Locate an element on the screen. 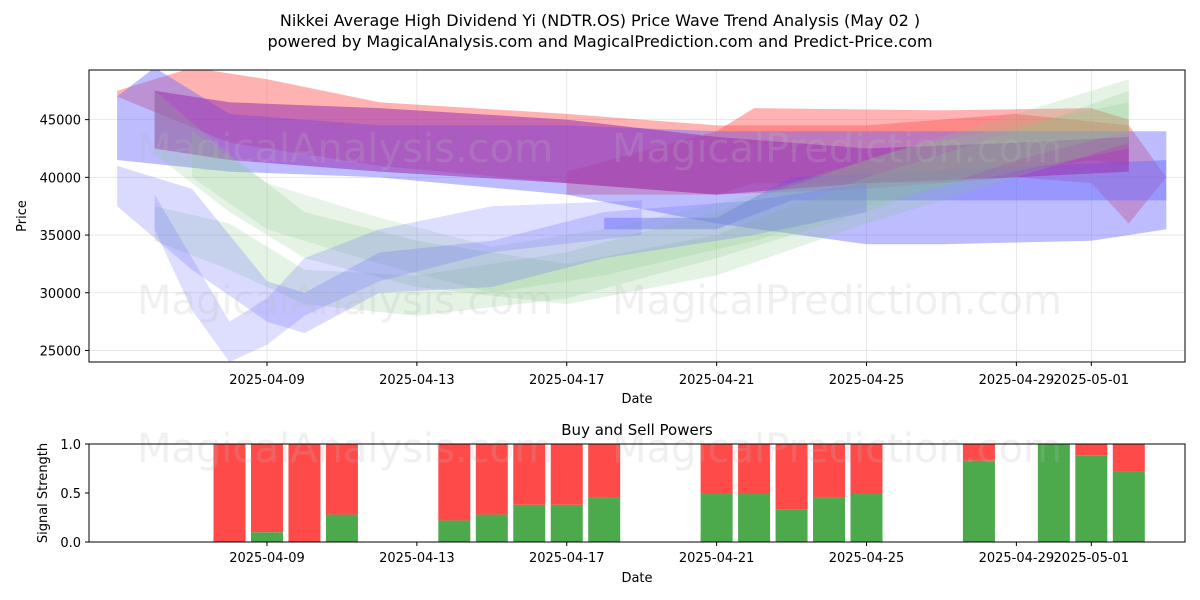  signal-x-tick-label: 2025-04-29 is located at coordinates (1017, 558).